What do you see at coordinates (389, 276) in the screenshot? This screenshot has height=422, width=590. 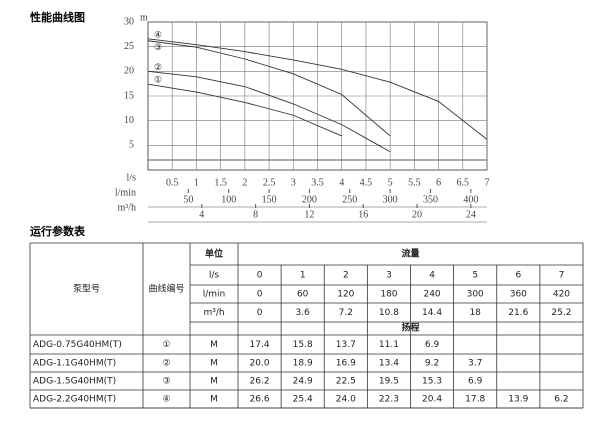 I see `flow-cell: 3` at bounding box center [389, 276].